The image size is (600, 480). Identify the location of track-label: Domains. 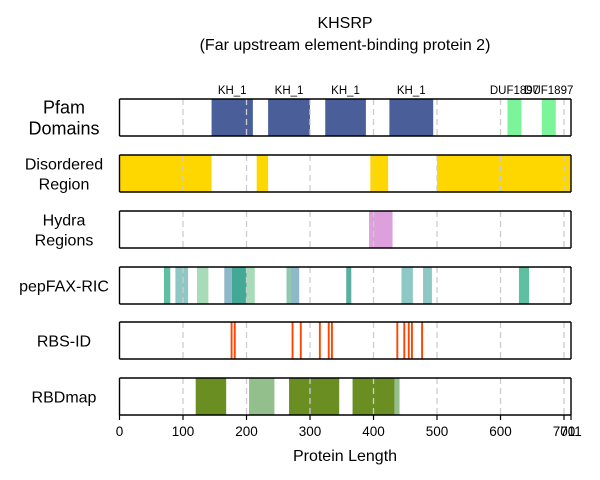
(63, 129).